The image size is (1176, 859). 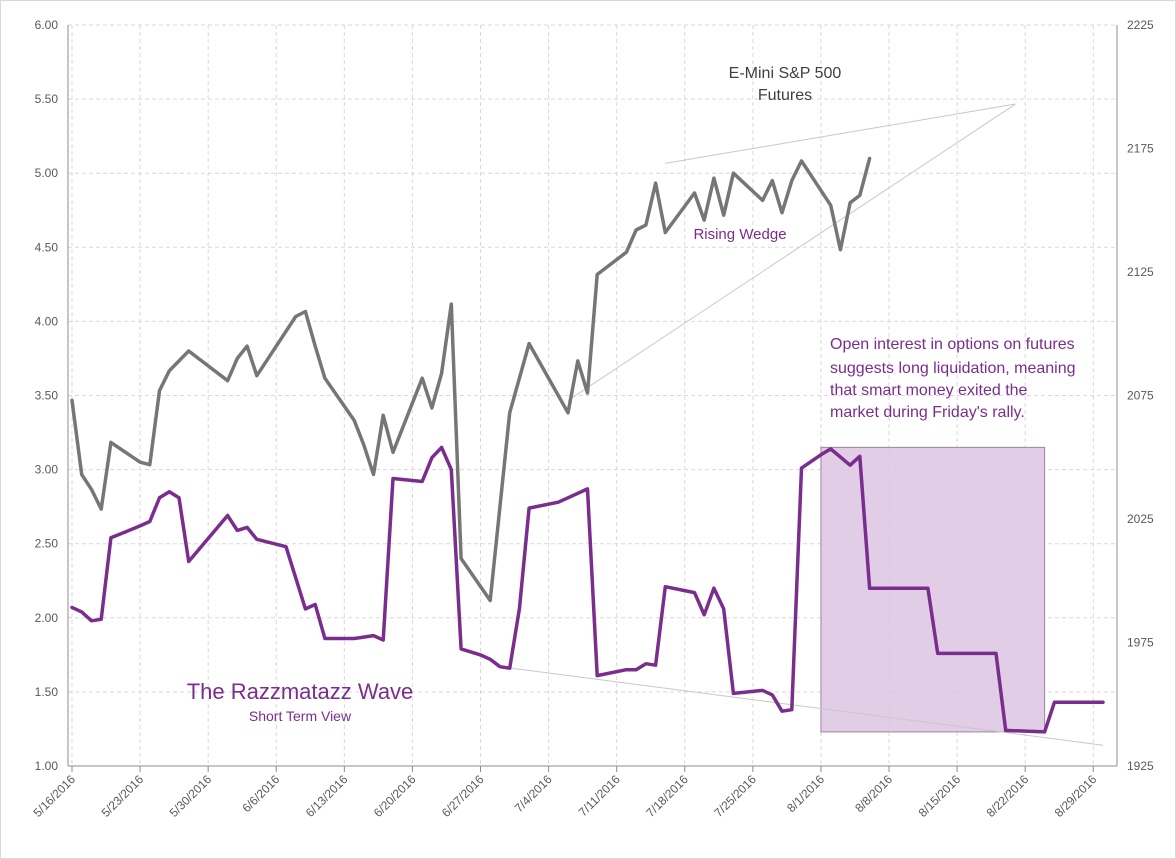 What do you see at coordinates (953, 368) in the screenshot?
I see `note-line-2: suggests long liquidation, meaning` at bounding box center [953, 368].